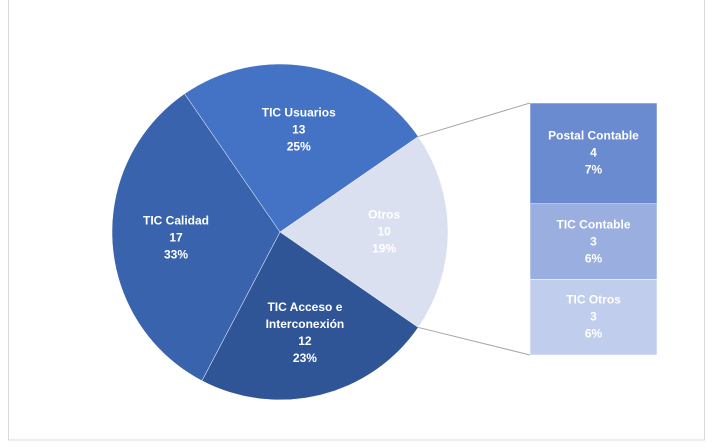 The height and width of the screenshot is (448, 712). I want to click on label-line: 25%, so click(298, 146).